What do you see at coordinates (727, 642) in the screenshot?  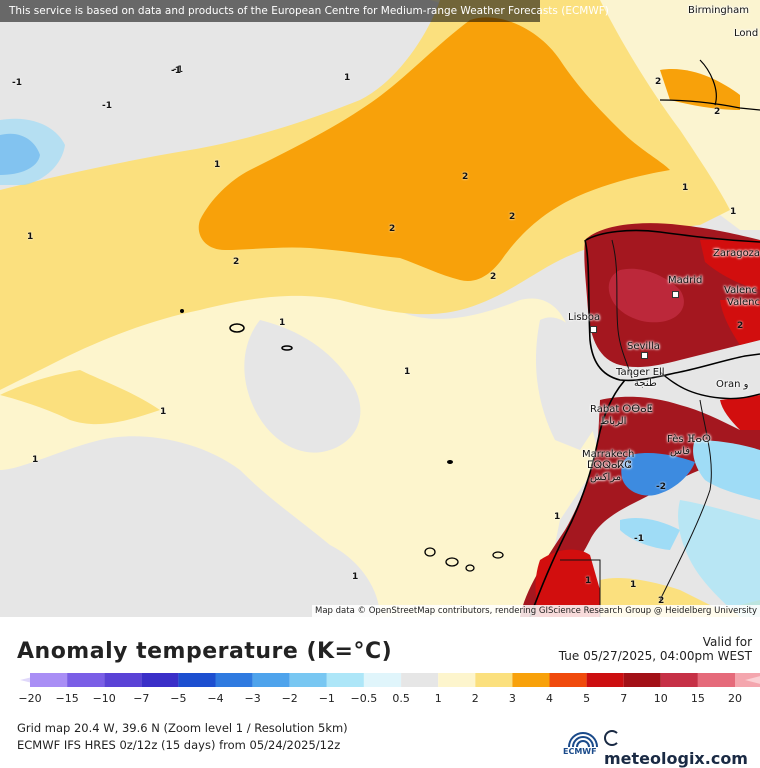 I see `valid-label: Valid for` at bounding box center [727, 642].